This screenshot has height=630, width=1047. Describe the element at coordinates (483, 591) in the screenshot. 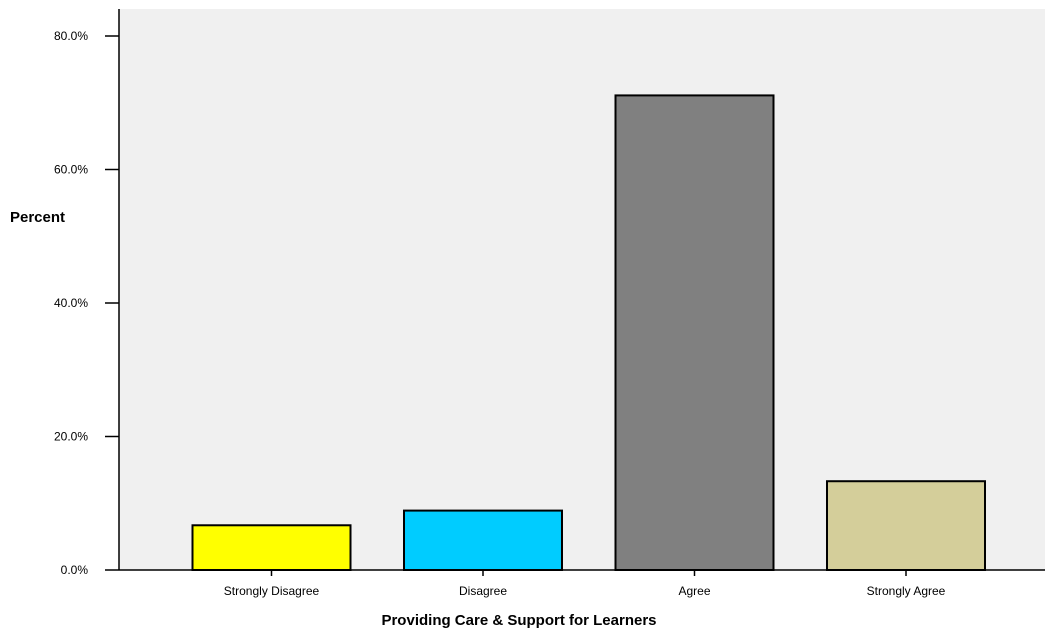

I see `x-category-label: Disagree` at that location.